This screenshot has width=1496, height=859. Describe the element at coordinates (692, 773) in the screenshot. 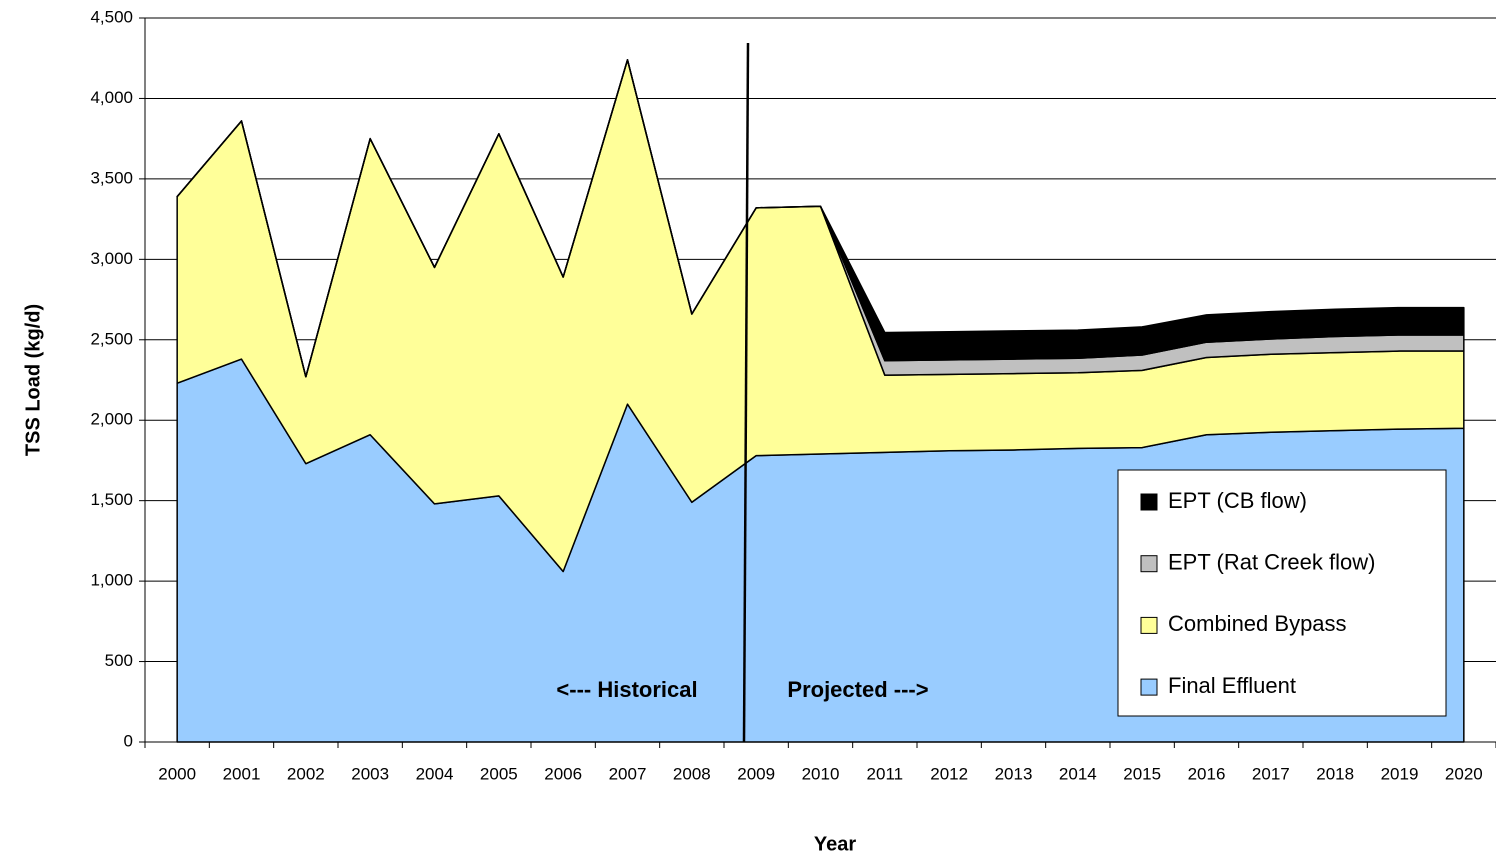

I see `x-tick-label: 2008` at that location.